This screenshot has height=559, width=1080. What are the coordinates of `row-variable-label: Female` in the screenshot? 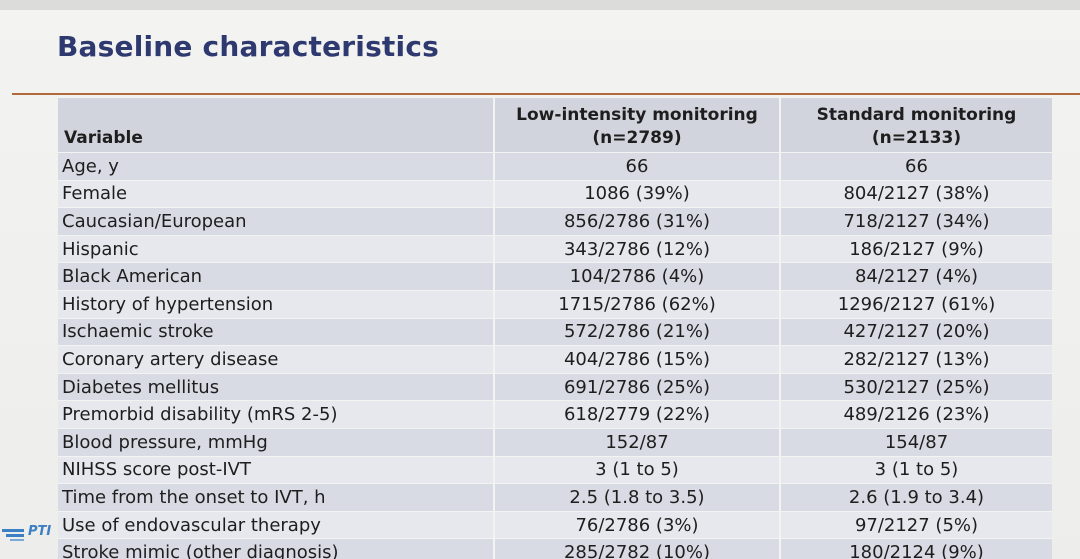 It's located at (276, 193).